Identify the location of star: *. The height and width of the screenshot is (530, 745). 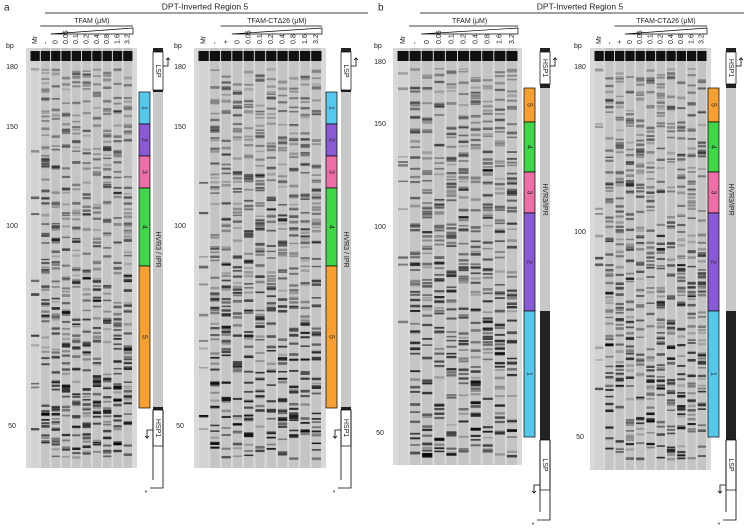
(533, 525).